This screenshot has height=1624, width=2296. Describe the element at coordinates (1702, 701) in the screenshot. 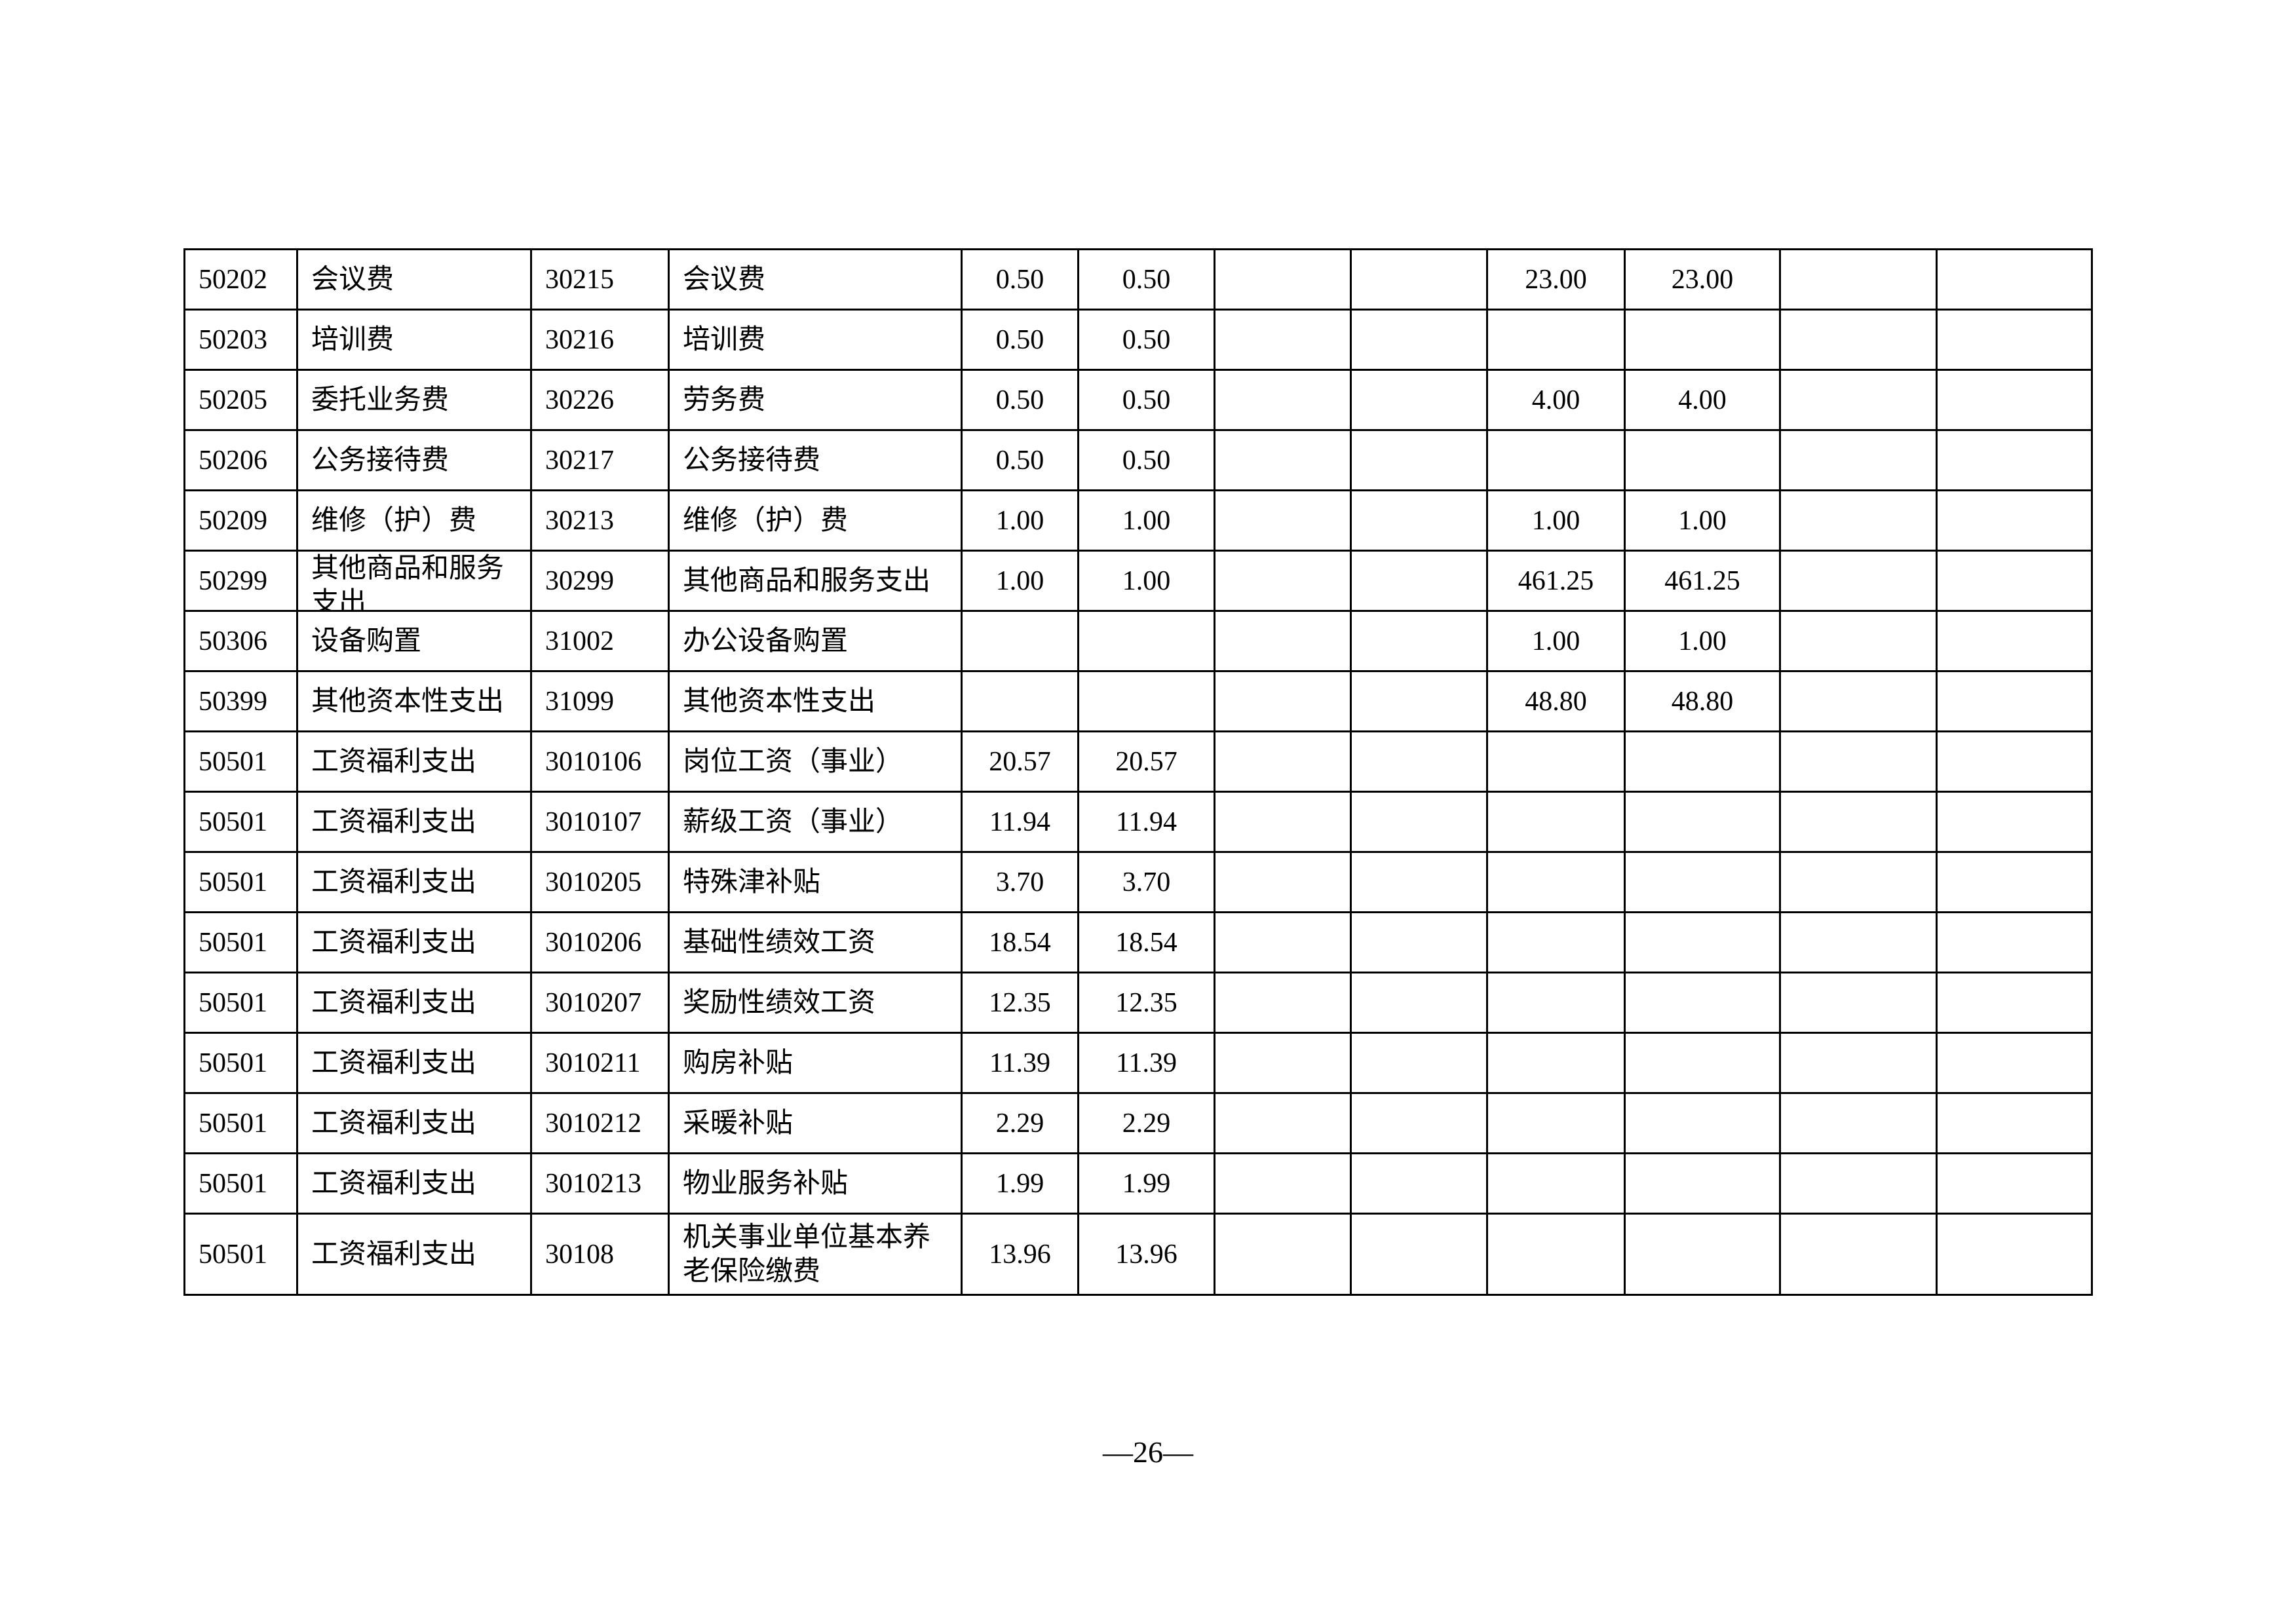

I see `cell-project: 48.80` at that location.